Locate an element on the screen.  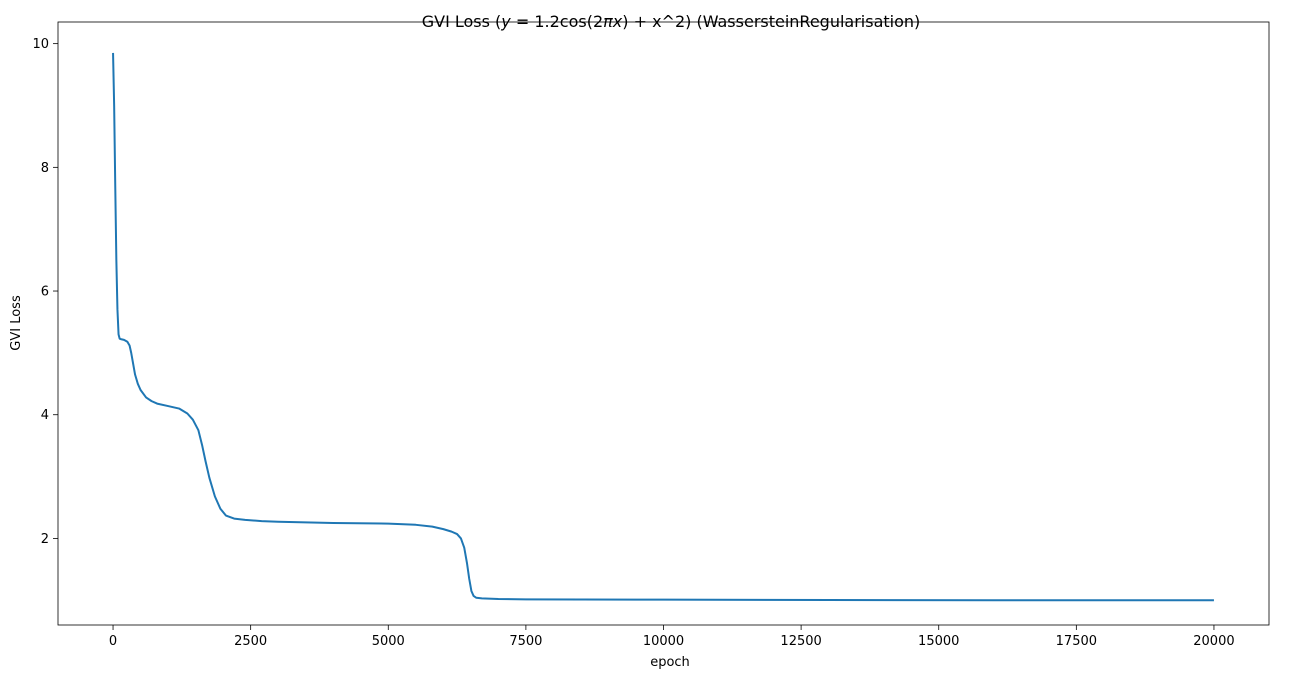
y-axis: 2 4 6 8 10 is located at coordinates (45, 292).